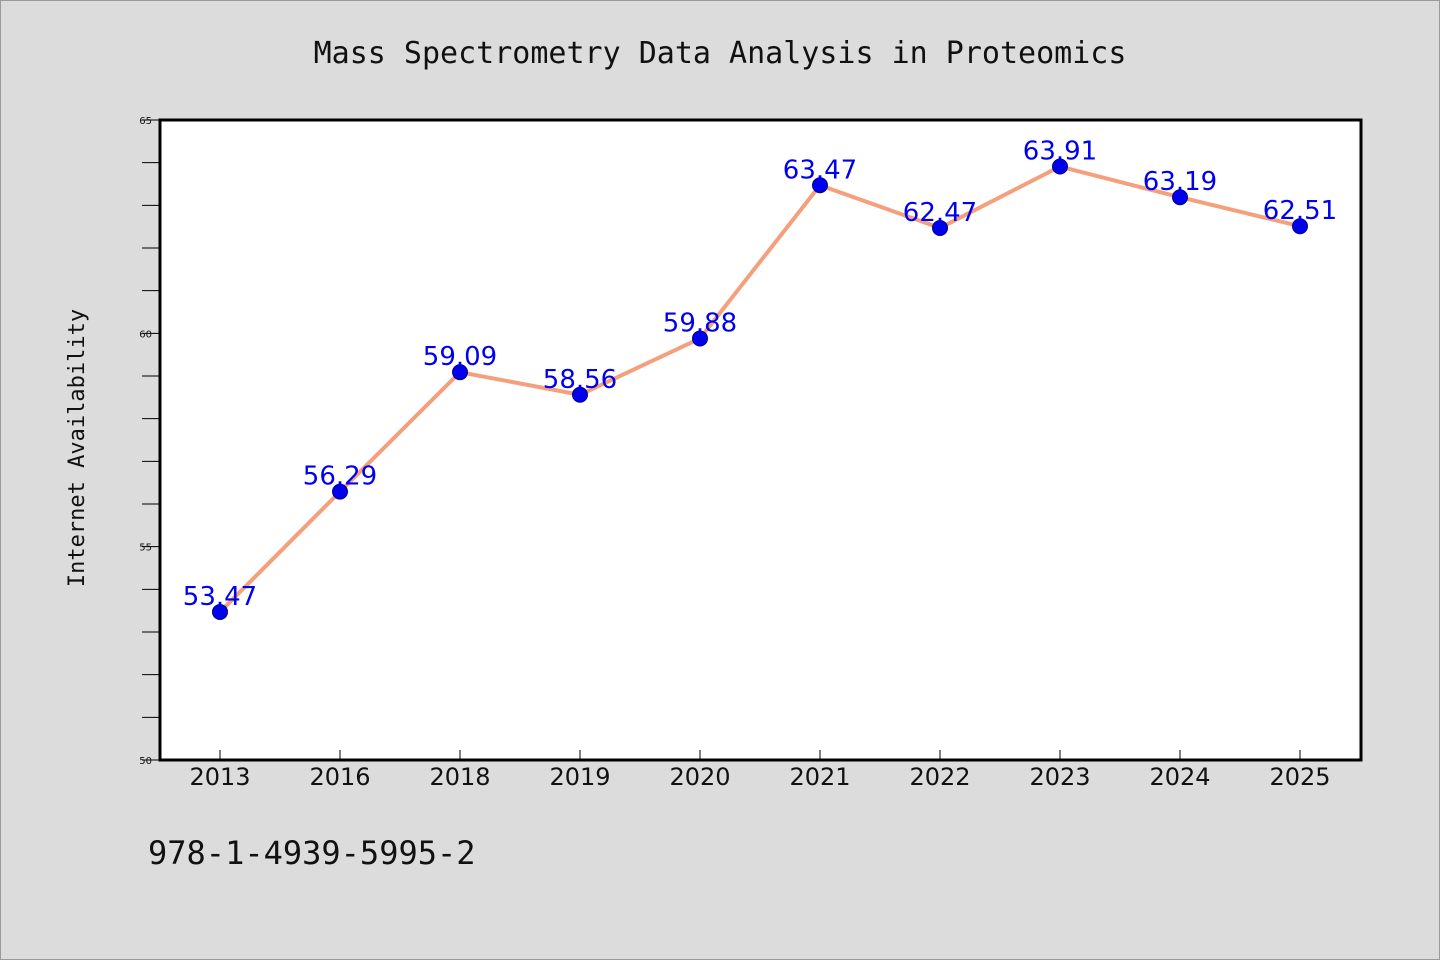  Describe the element at coordinates (940, 213) in the screenshot. I see `data-label: 62.47` at that location.